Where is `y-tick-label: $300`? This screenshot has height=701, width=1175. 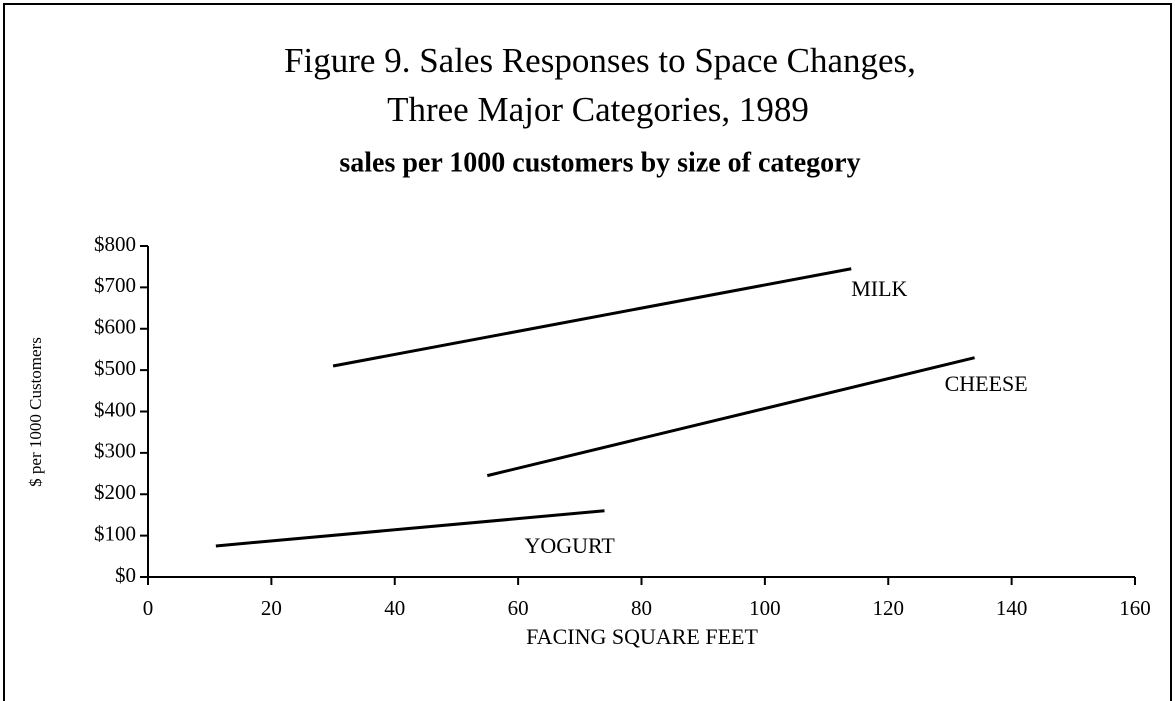 y-tick-label: $300 is located at coordinates (115, 451).